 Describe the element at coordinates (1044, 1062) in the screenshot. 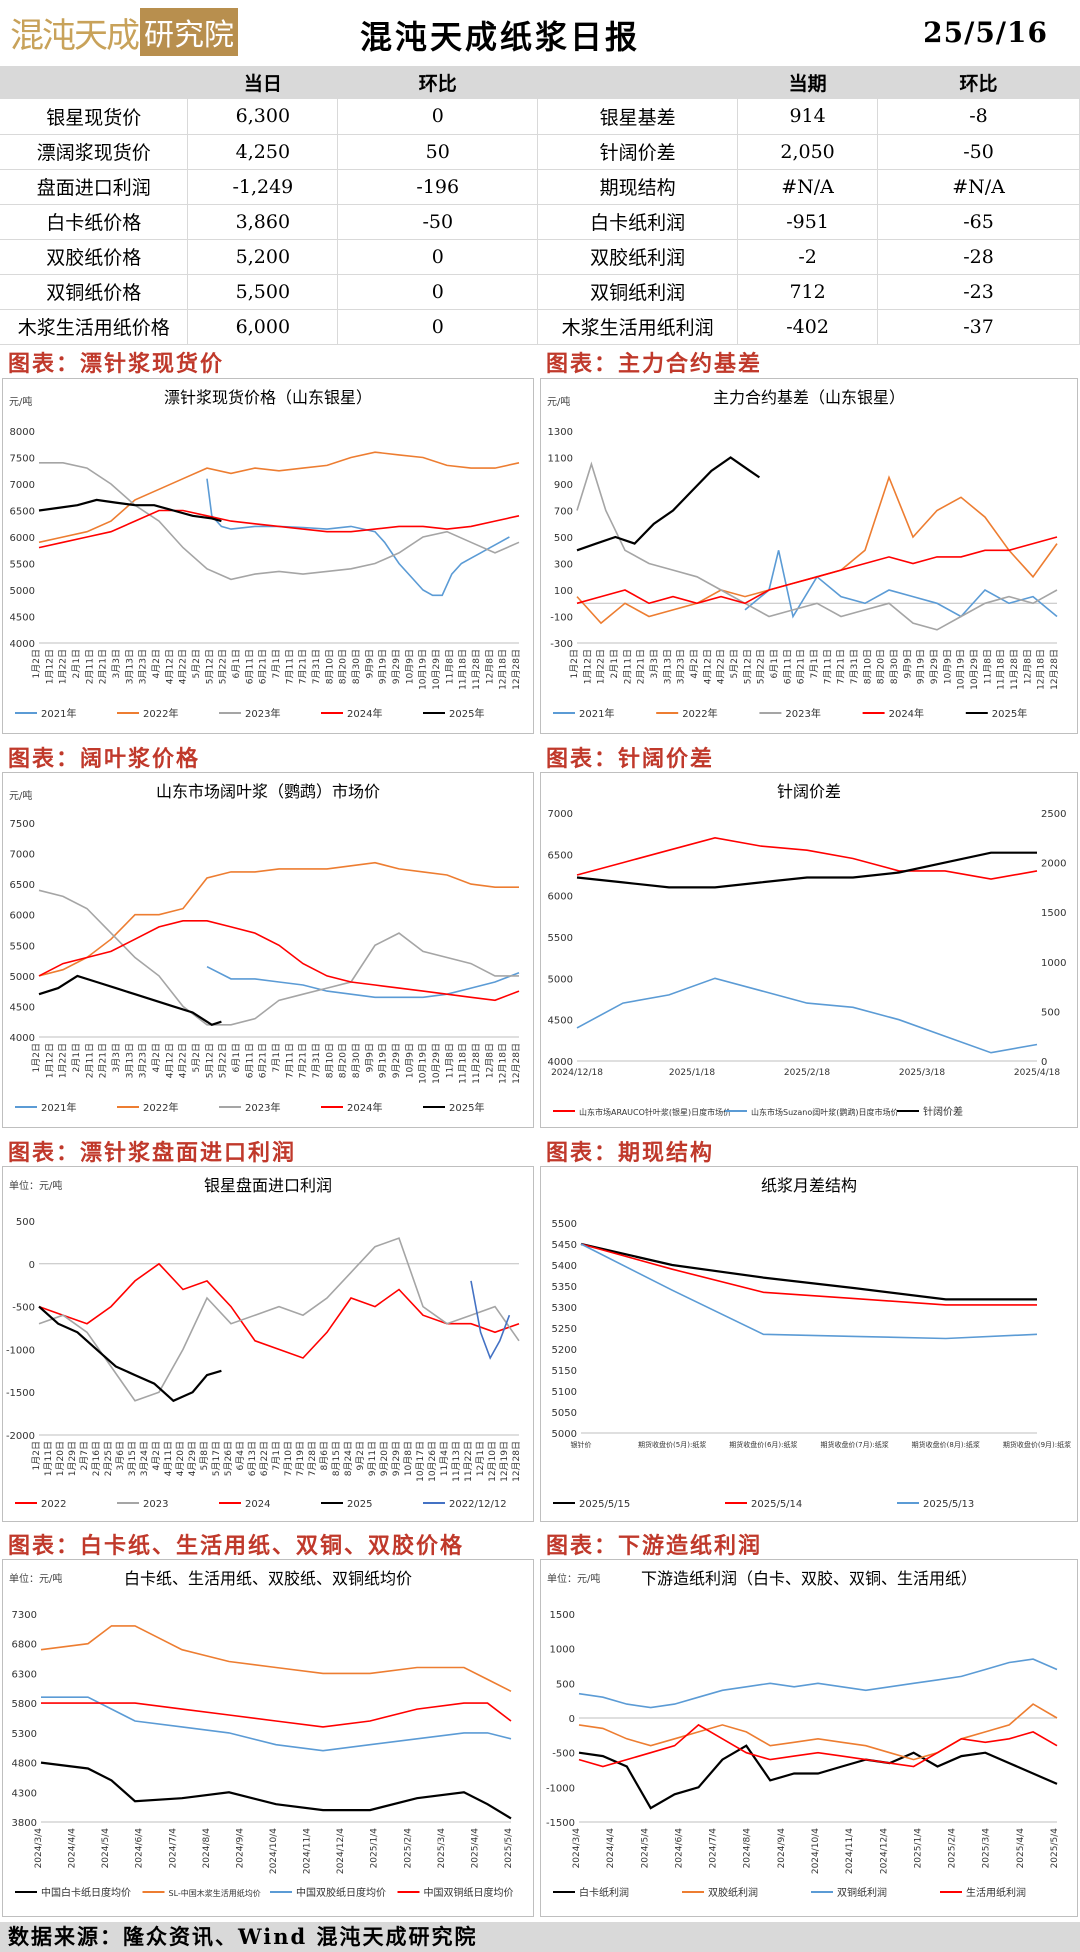

I see `y2-tick-label: 0` at that location.